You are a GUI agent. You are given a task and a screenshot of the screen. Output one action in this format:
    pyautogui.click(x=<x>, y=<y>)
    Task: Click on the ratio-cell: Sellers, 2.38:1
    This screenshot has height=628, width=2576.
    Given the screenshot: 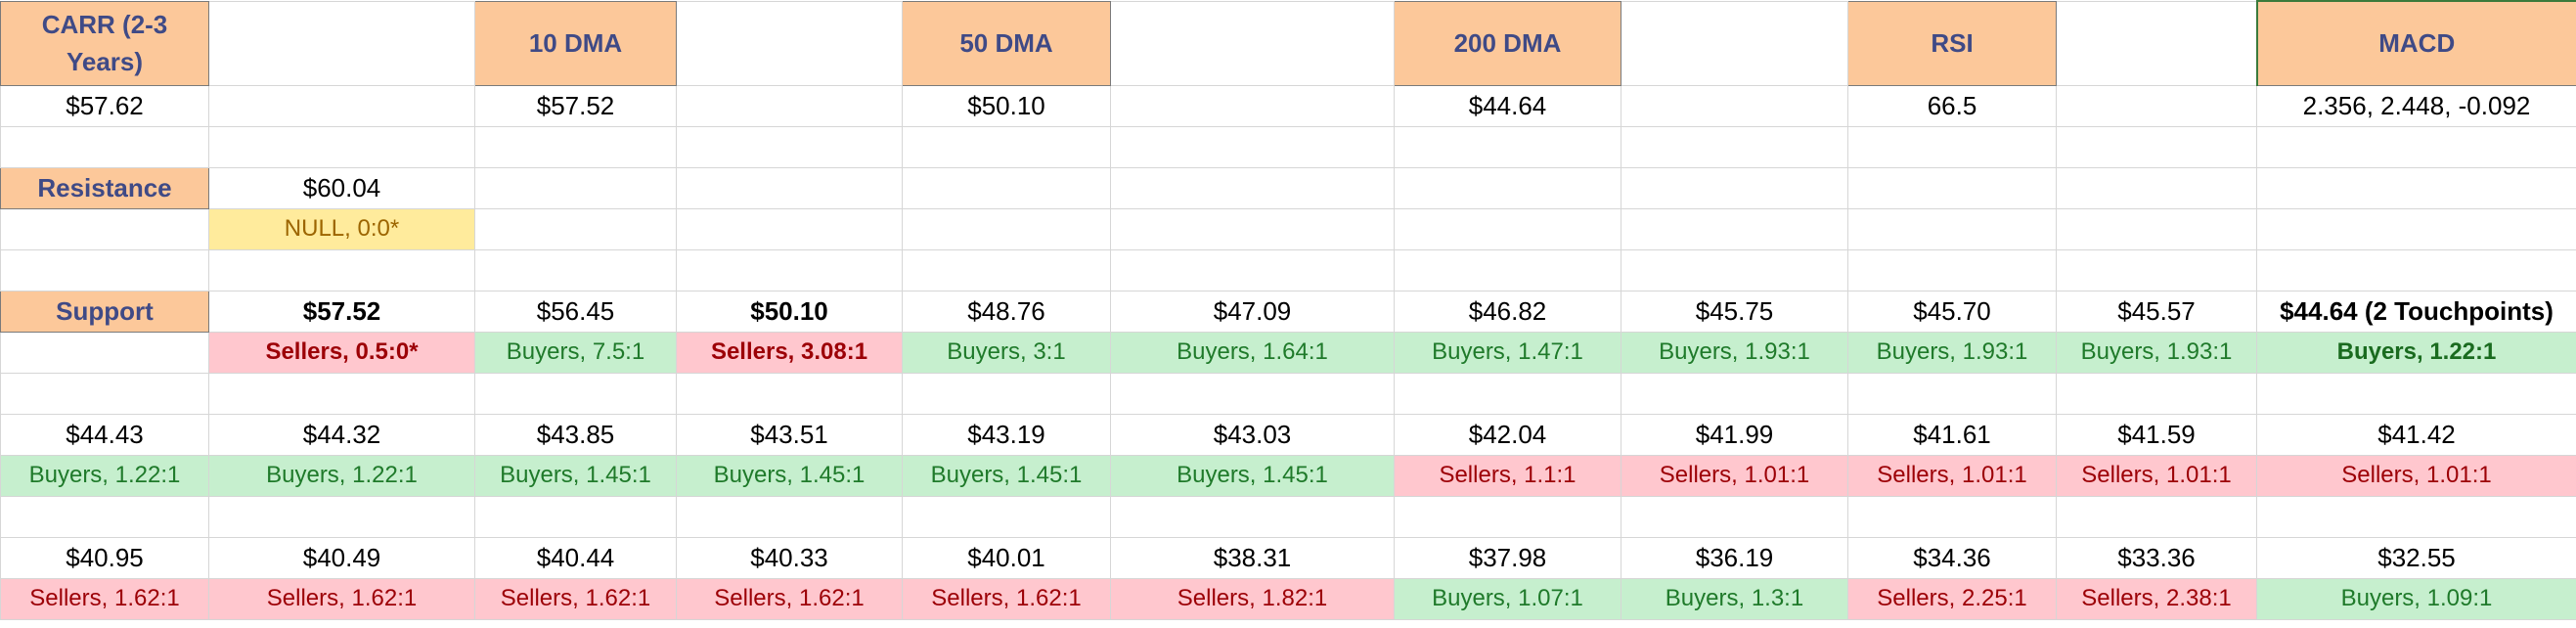 What is the action you would take?
    pyautogui.click(x=2156, y=598)
    